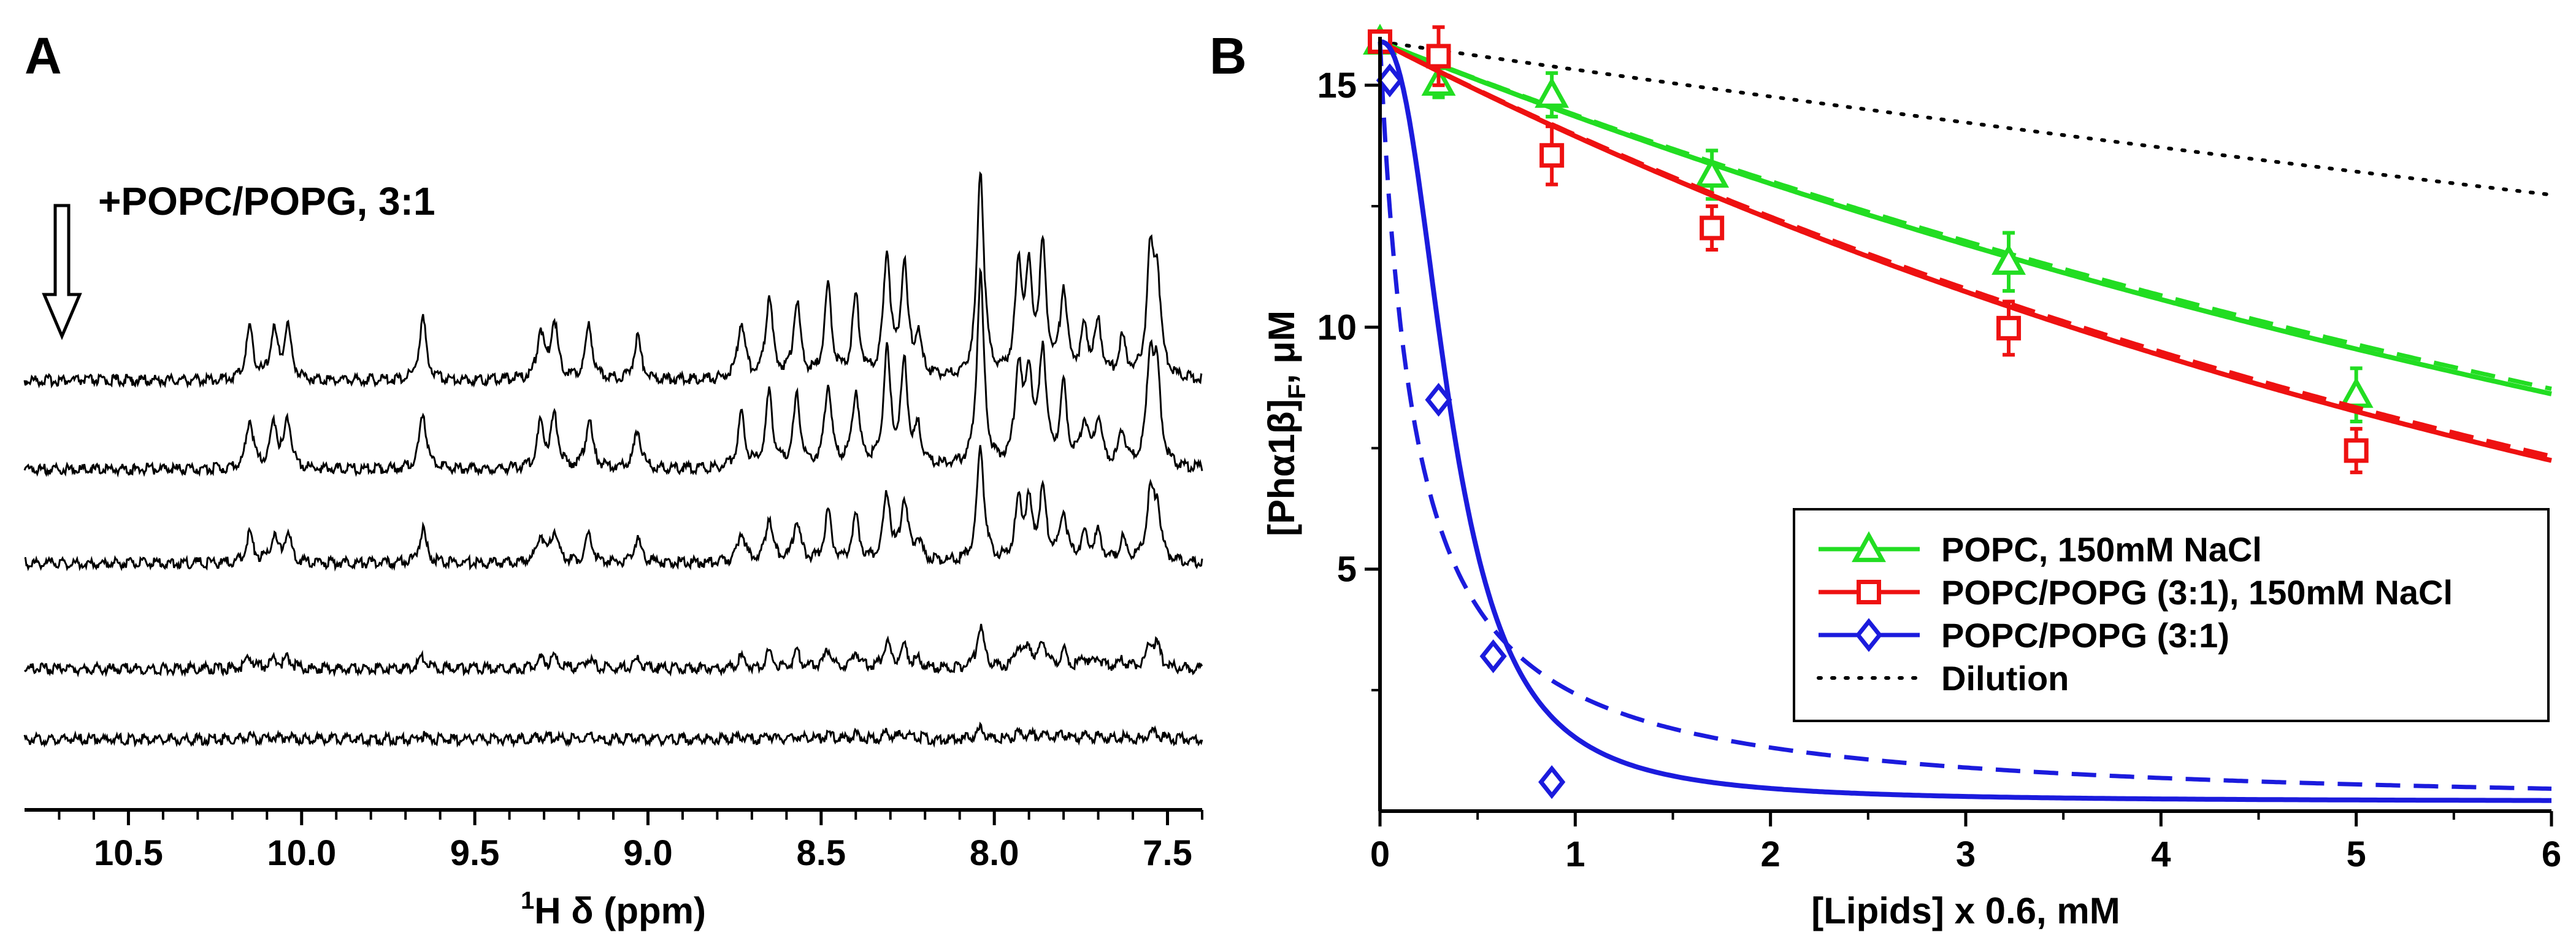 The width and height of the screenshot is (2576, 951). Describe the element at coordinates (821, 853) in the screenshot. I see `x-tick-label: 8.5` at that location.